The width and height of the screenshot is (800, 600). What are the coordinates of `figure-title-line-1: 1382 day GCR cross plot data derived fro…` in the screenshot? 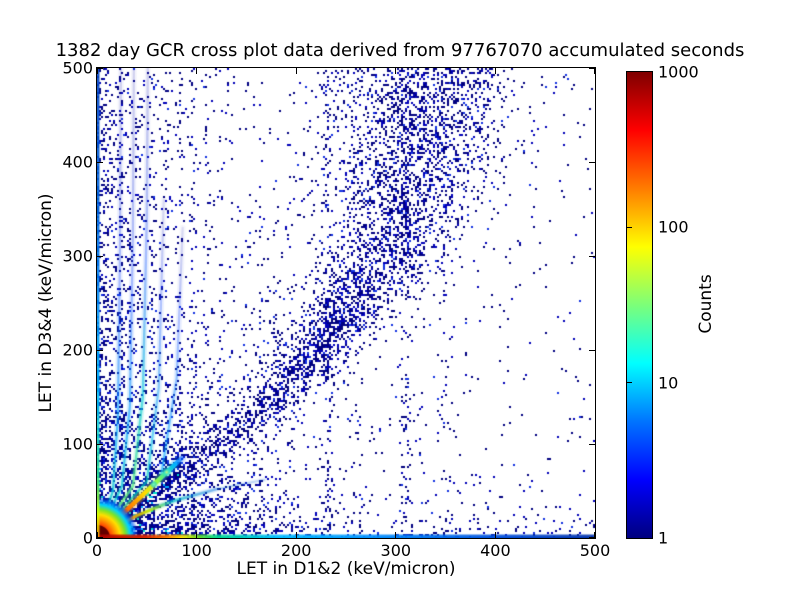 It's located at (400, 50).